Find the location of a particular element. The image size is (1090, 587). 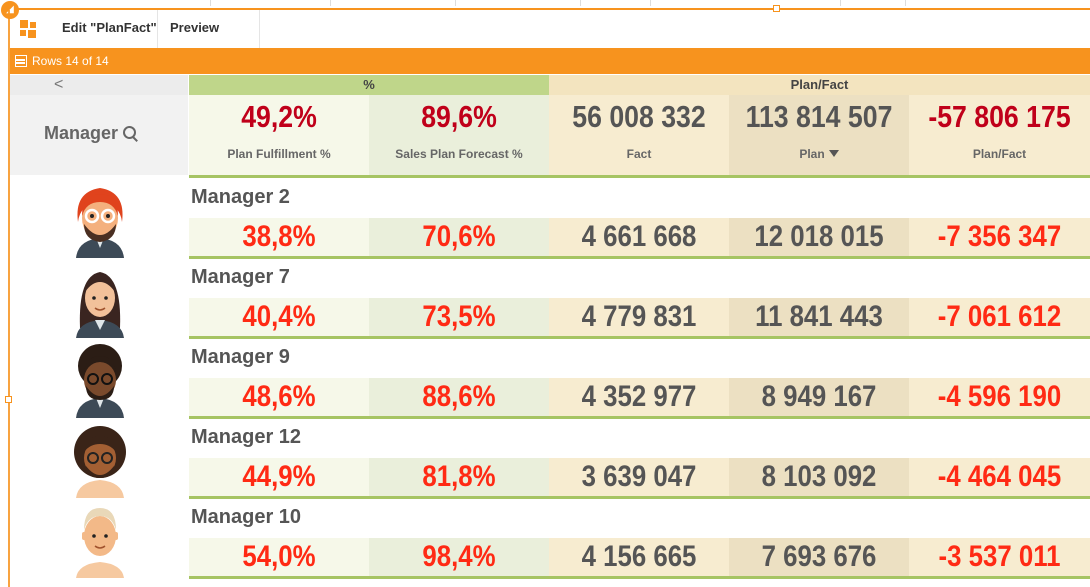

cell-value: -4 464 045 is located at coordinates (999, 476).